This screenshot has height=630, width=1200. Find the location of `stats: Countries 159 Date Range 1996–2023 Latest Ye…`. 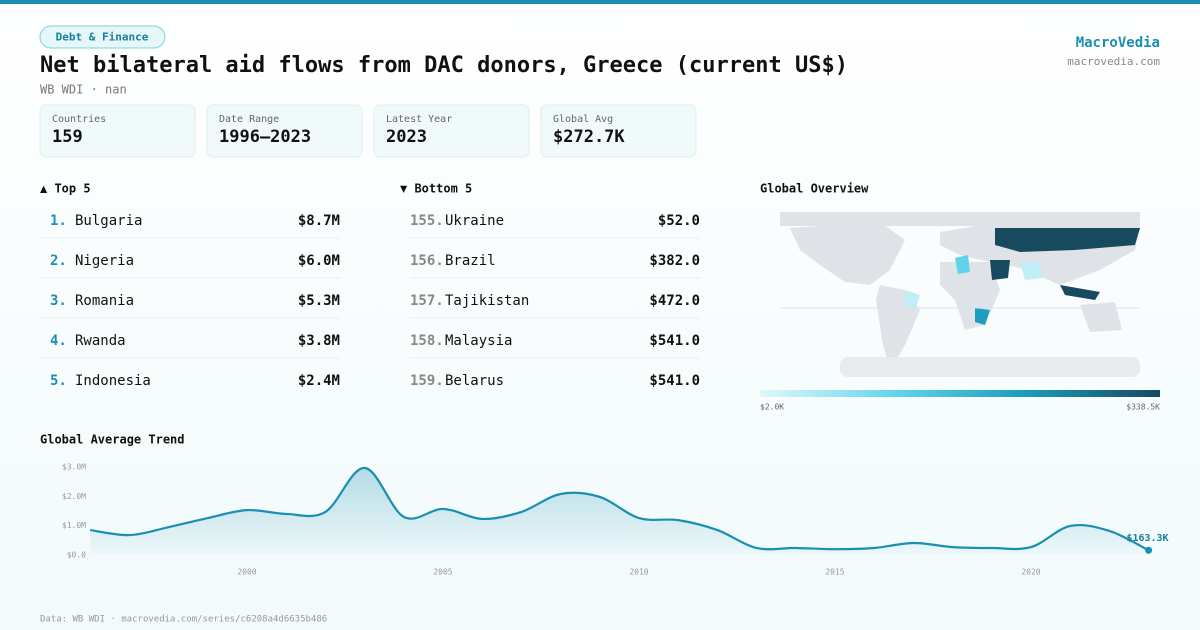

stats: Countries 159 Date Range 1996–2023 Latest Ye… is located at coordinates (368, 131).